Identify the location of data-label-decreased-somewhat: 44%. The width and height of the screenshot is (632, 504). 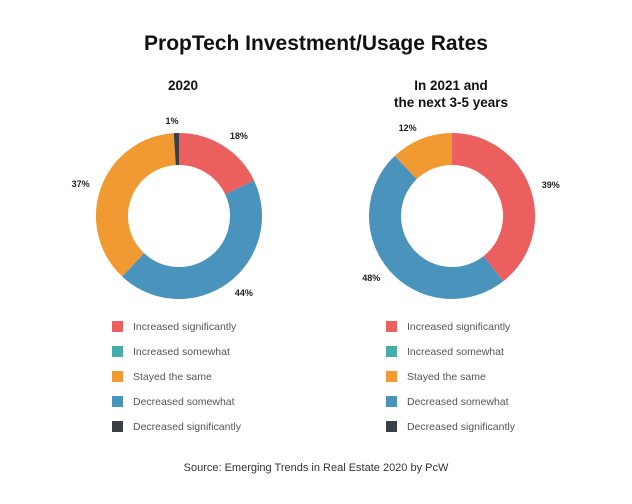
(244, 293).